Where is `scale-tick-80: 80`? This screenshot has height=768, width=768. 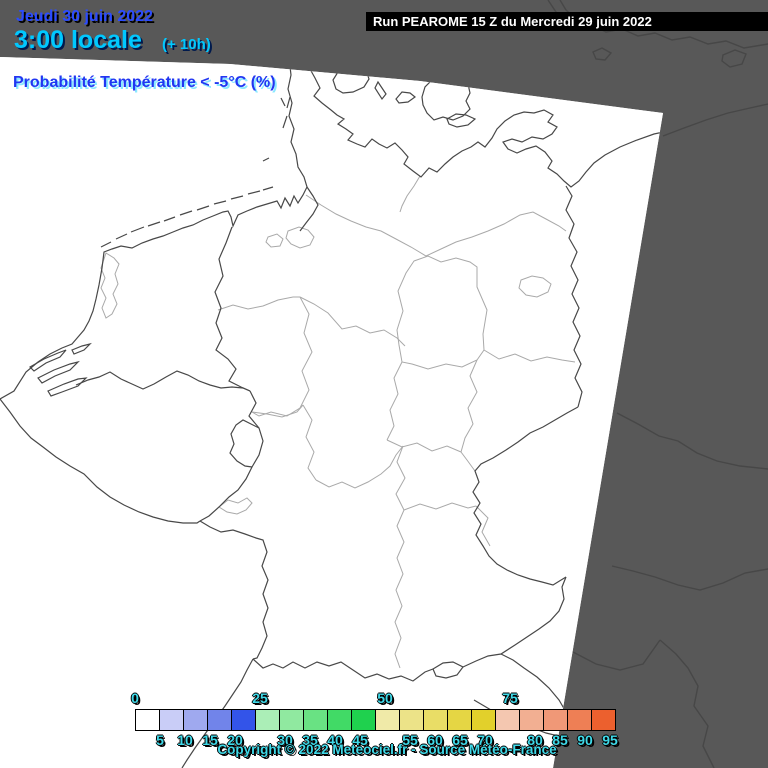 scale-tick-80: 80 is located at coordinates (535, 740).